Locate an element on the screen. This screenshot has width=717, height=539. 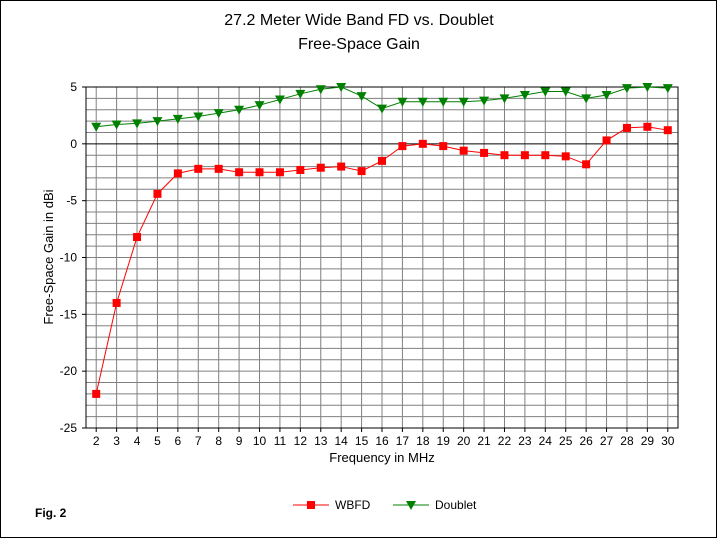
series-doublet is located at coordinates (382, 107).